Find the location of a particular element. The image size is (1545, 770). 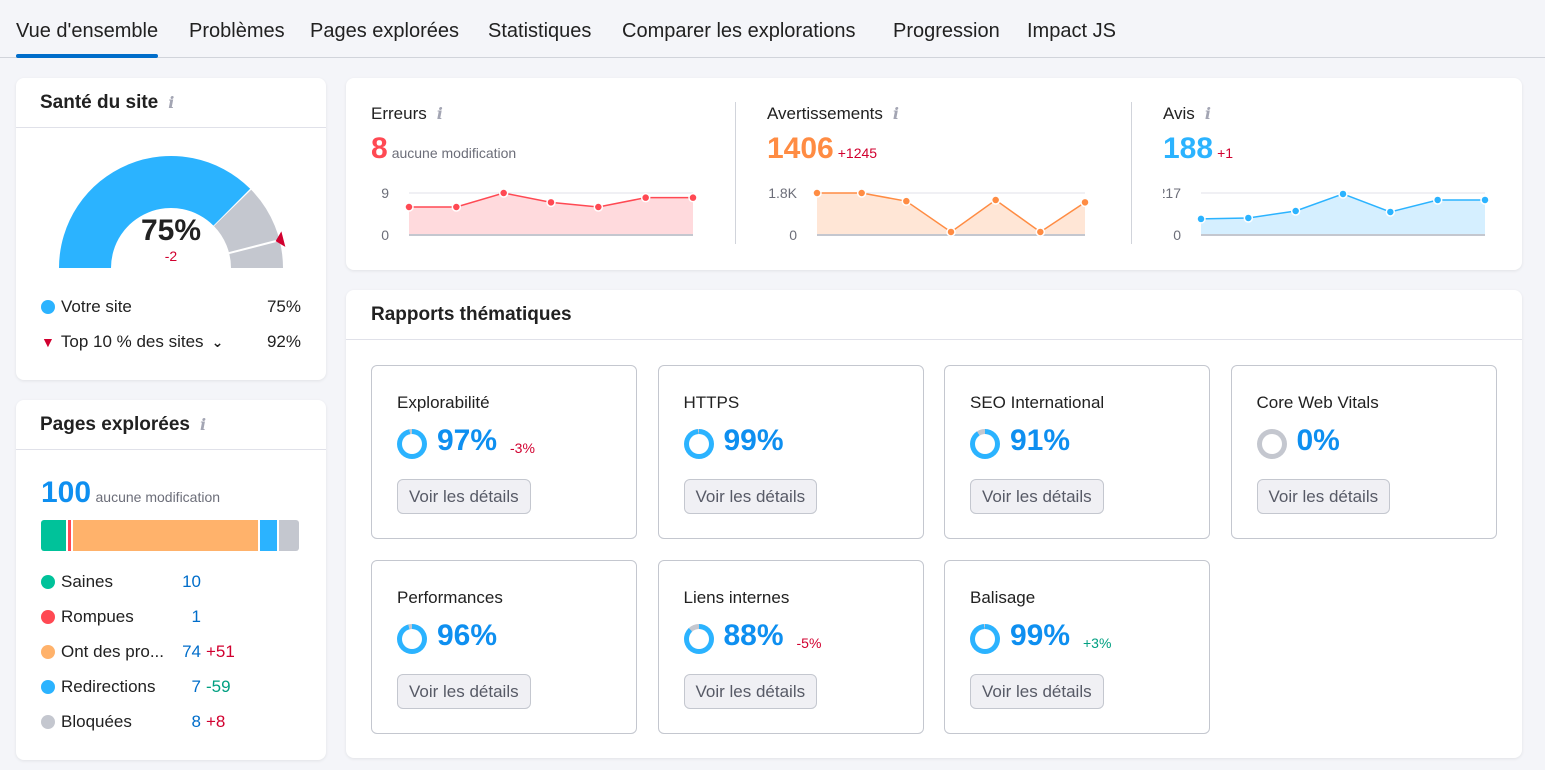

divider is located at coordinates (735, 173).